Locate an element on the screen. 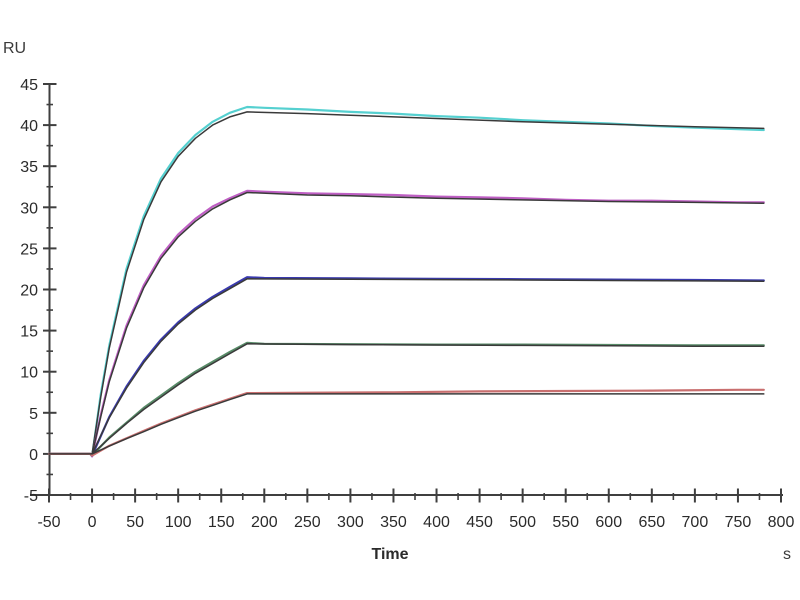  x-tick-label-450: 450 is located at coordinates (479, 522).